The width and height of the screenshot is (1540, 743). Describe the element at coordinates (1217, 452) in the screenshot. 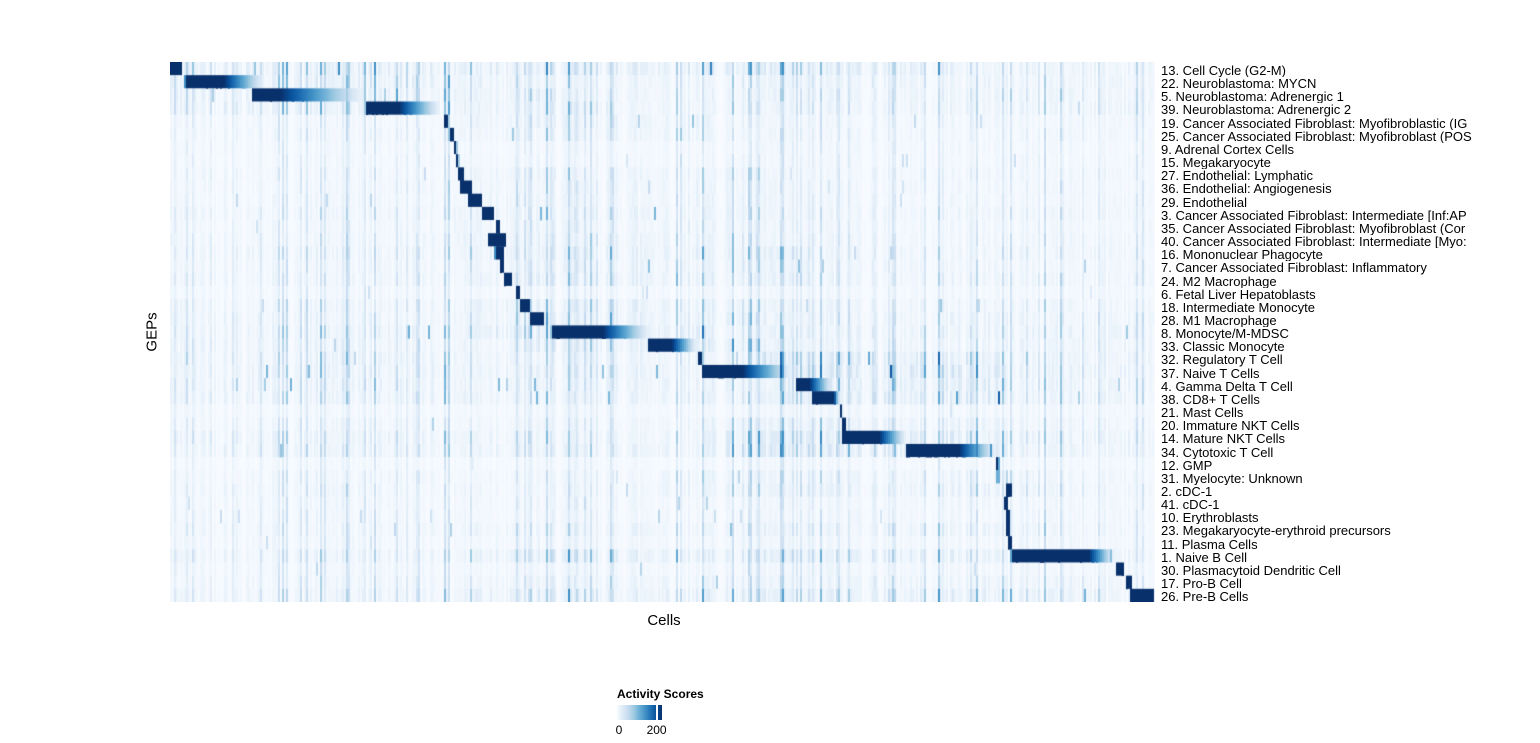

I see `row-label: 34. Cytotoxic T Cell` at that location.